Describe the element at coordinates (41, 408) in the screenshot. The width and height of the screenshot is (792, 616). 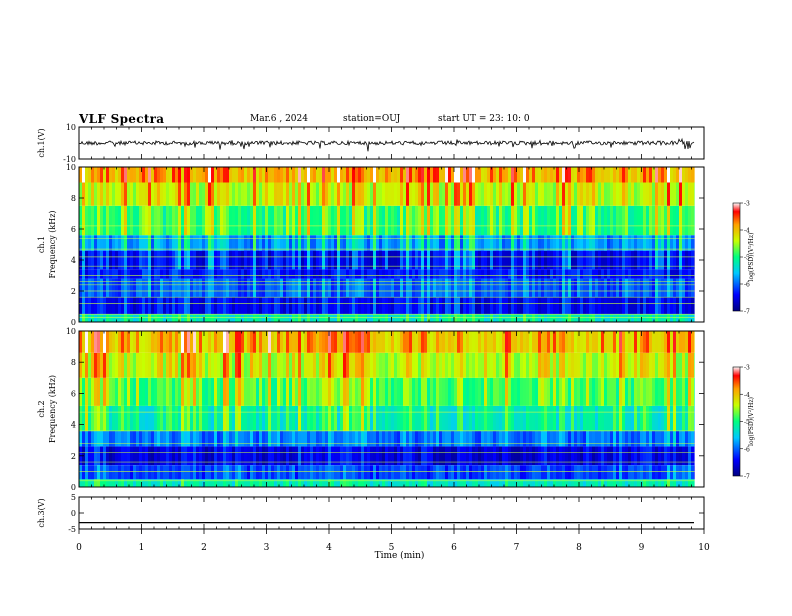
I see `y-axis-label-channel: ch.2` at that location.